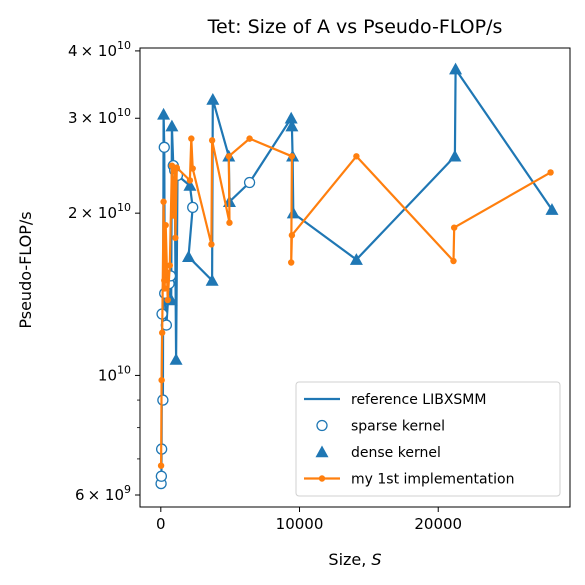  What do you see at coordinates (99, 211) in the screenshot?
I see `y-tick-label: 2 × 10¹⁰` at bounding box center [99, 211].